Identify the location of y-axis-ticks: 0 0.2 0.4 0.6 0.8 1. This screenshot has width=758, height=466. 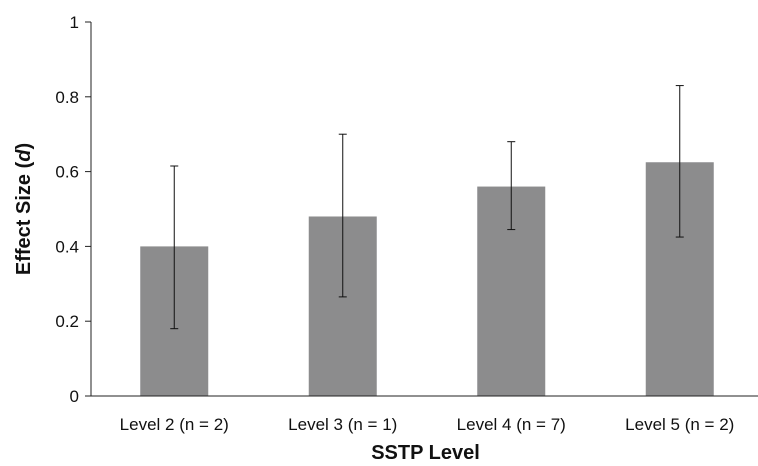
(73, 209).